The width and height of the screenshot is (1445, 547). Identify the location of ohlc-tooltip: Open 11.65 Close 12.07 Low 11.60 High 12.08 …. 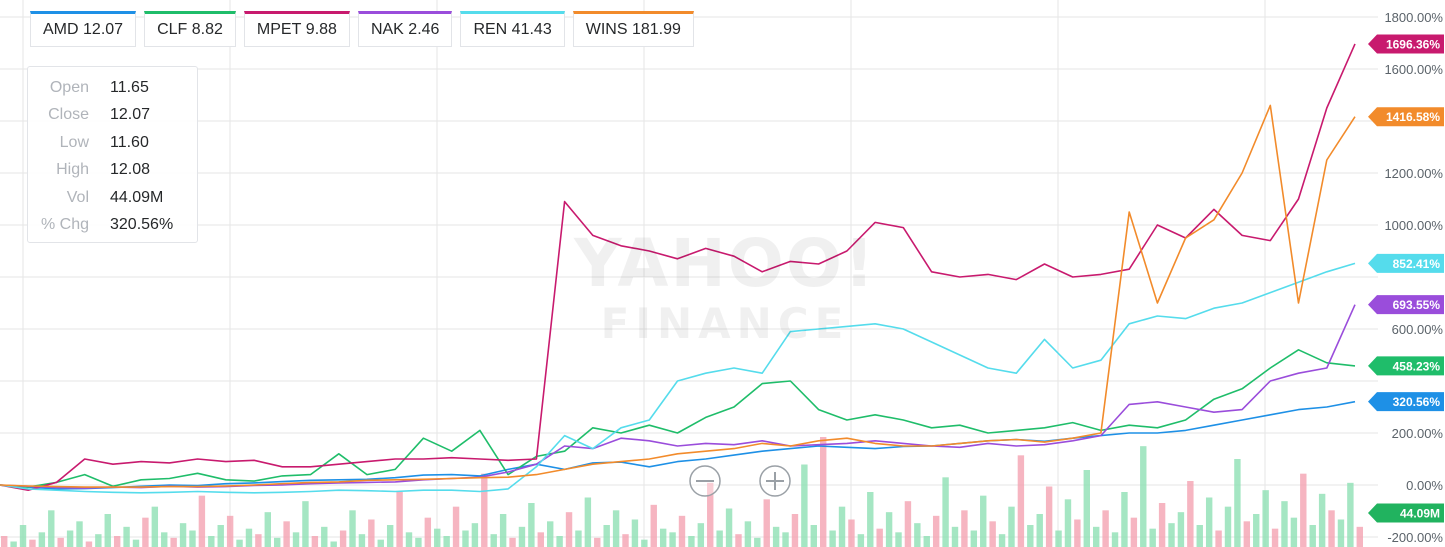
(112, 154).